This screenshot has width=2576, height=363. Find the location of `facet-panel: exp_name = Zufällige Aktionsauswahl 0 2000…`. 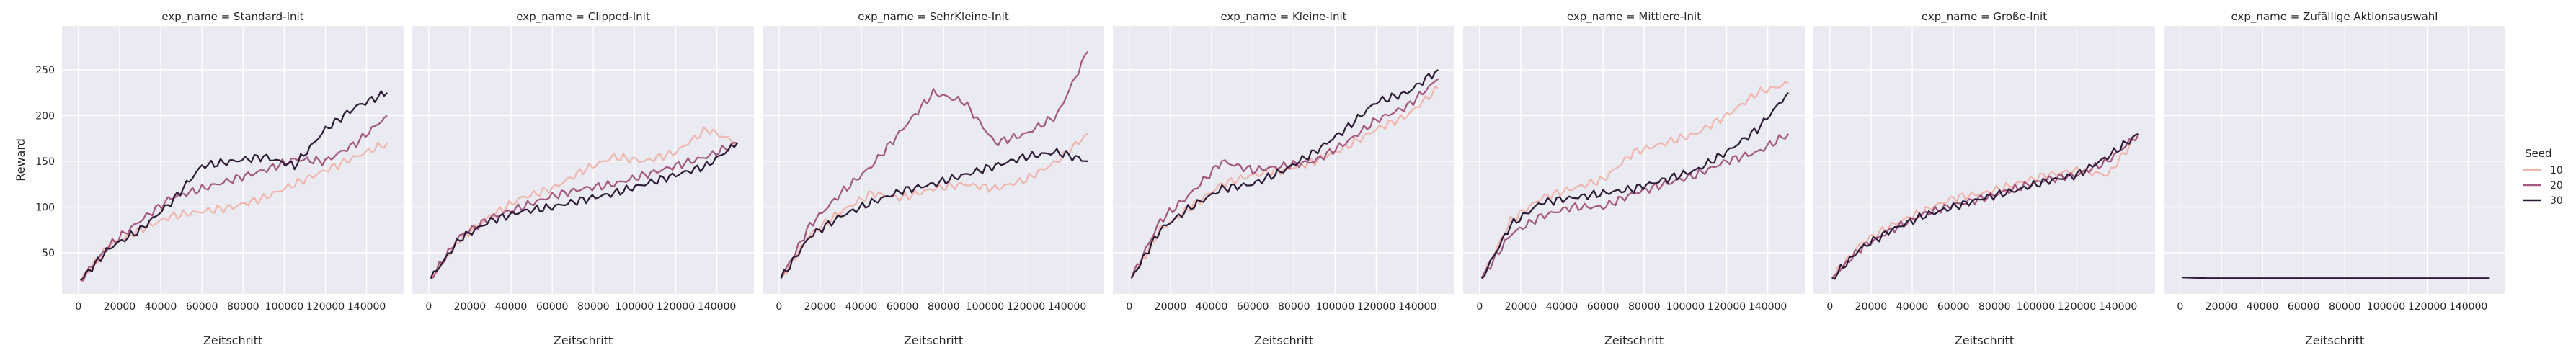

facet-panel: exp_name = Zufällige Aktionsauswahl 0 2000… is located at coordinates (2334, 178).